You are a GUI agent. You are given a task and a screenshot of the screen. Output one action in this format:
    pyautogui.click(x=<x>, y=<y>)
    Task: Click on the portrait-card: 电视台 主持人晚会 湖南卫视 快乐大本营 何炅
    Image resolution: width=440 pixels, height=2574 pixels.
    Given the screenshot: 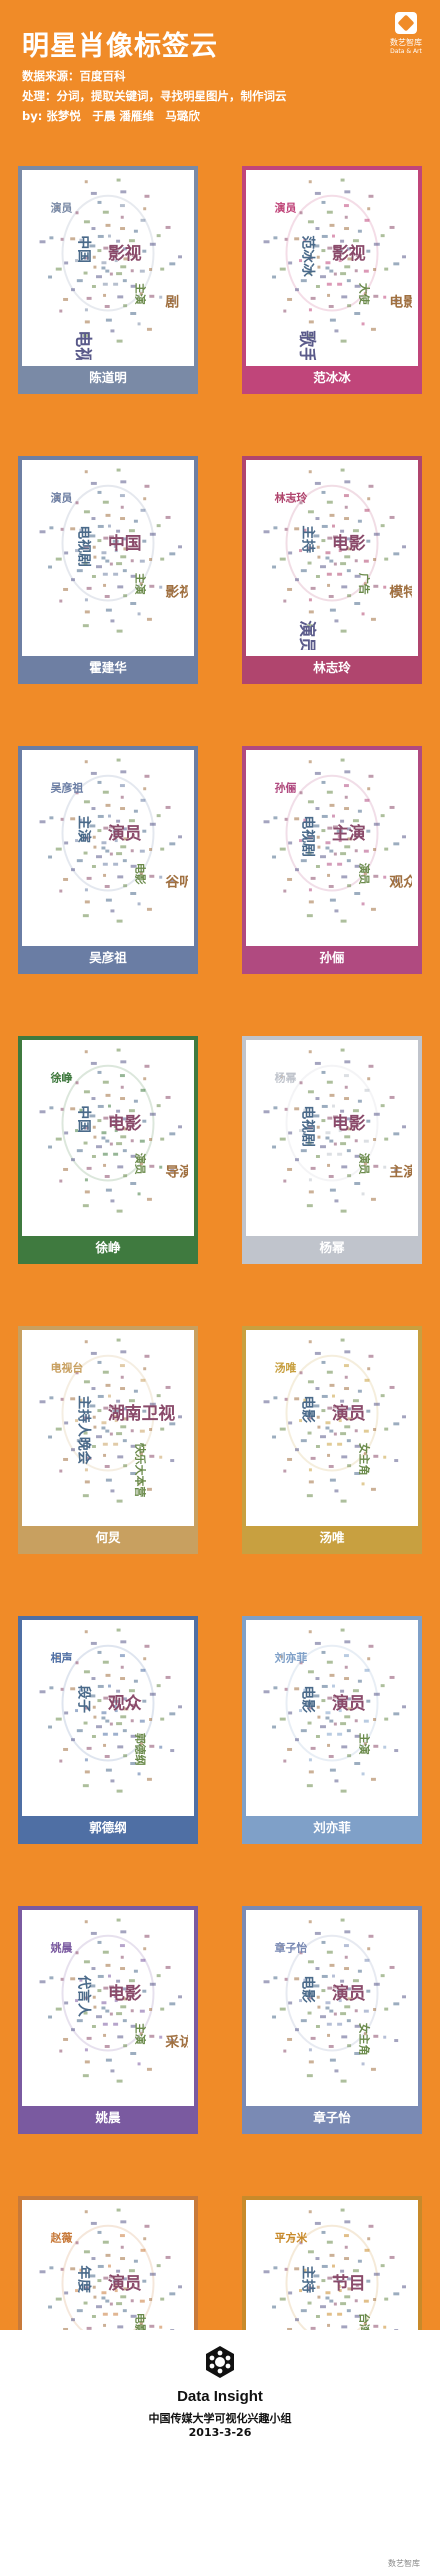 What is the action you would take?
    pyautogui.click(x=108, y=1440)
    